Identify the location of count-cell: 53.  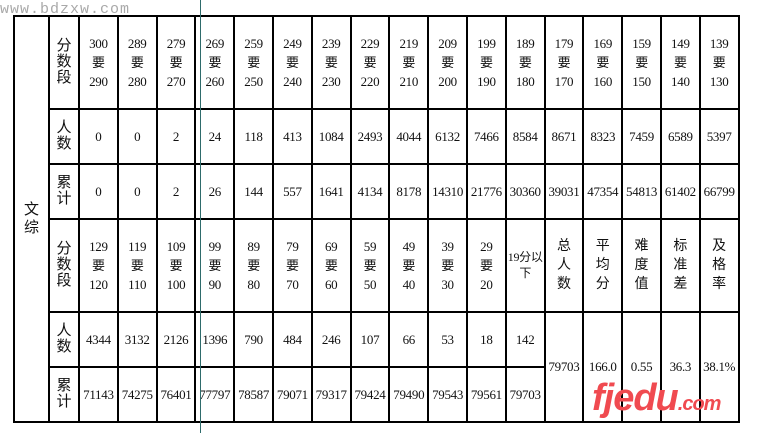
(447, 339).